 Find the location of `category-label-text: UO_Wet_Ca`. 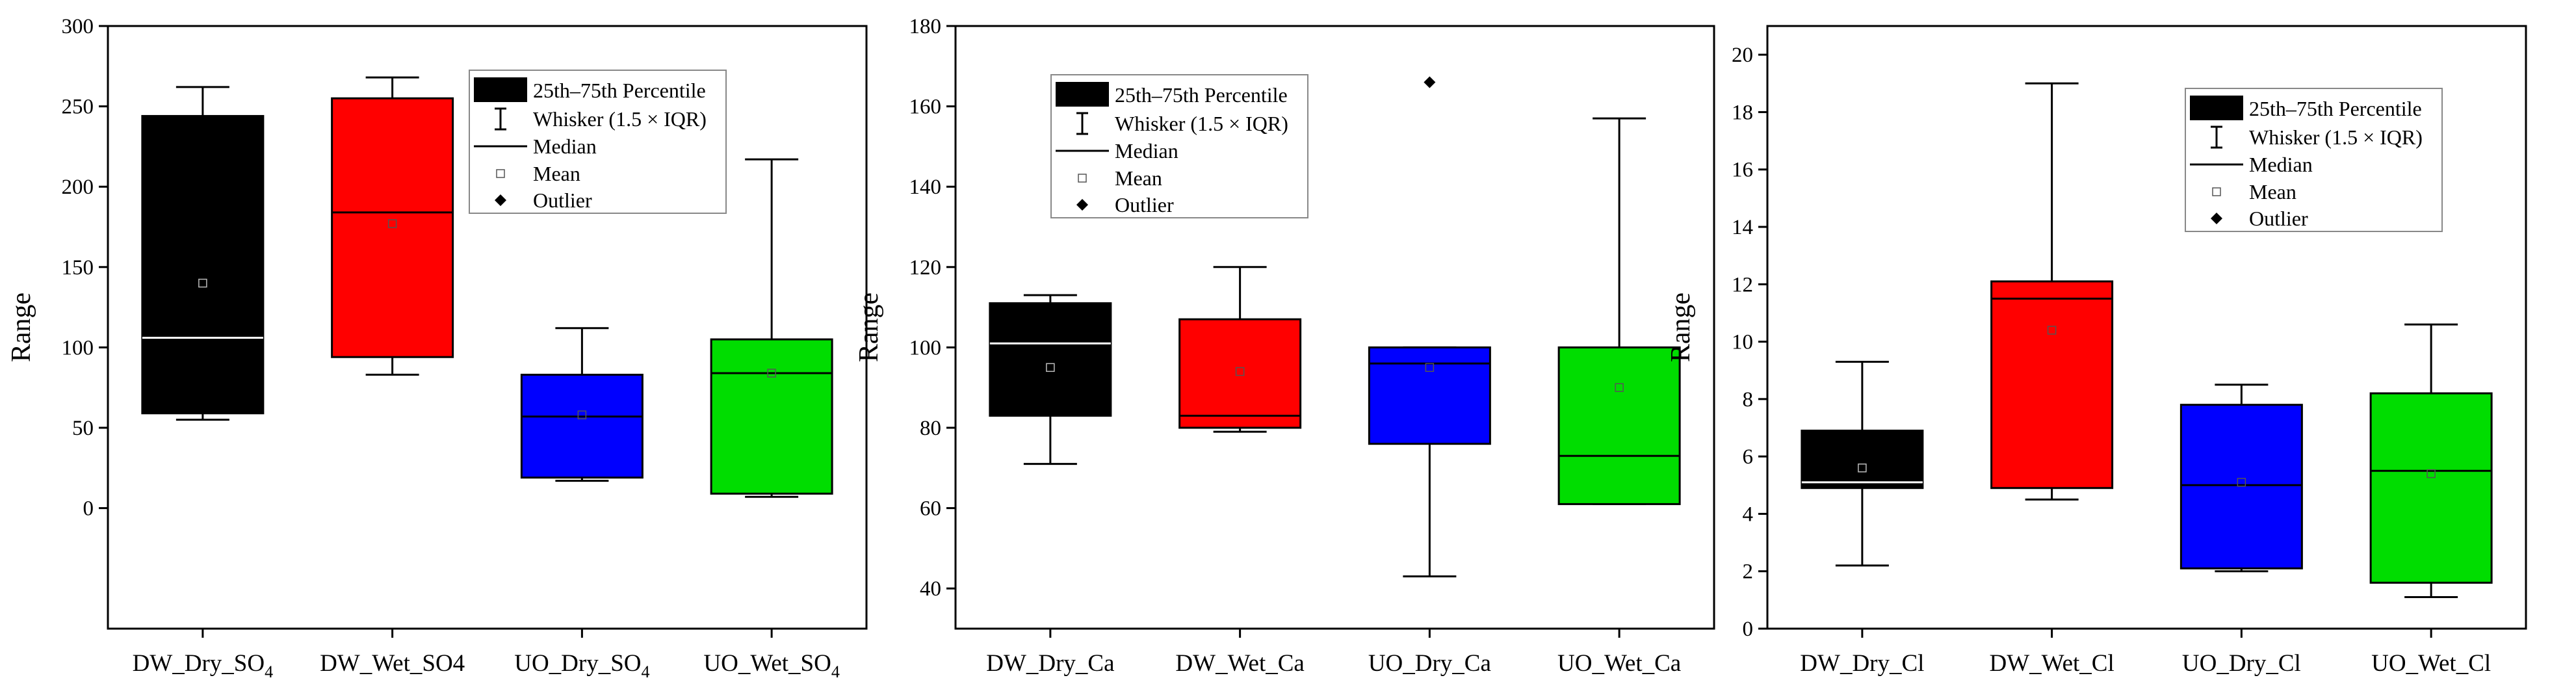

category-label-text: UO_Wet_Ca is located at coordinates (1619, 663).